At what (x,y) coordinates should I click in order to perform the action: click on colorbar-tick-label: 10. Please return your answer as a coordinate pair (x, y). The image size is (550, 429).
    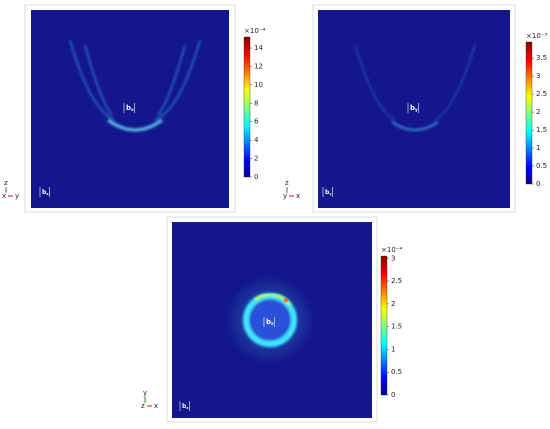
    Looking at the image, I should click on (258, 85).